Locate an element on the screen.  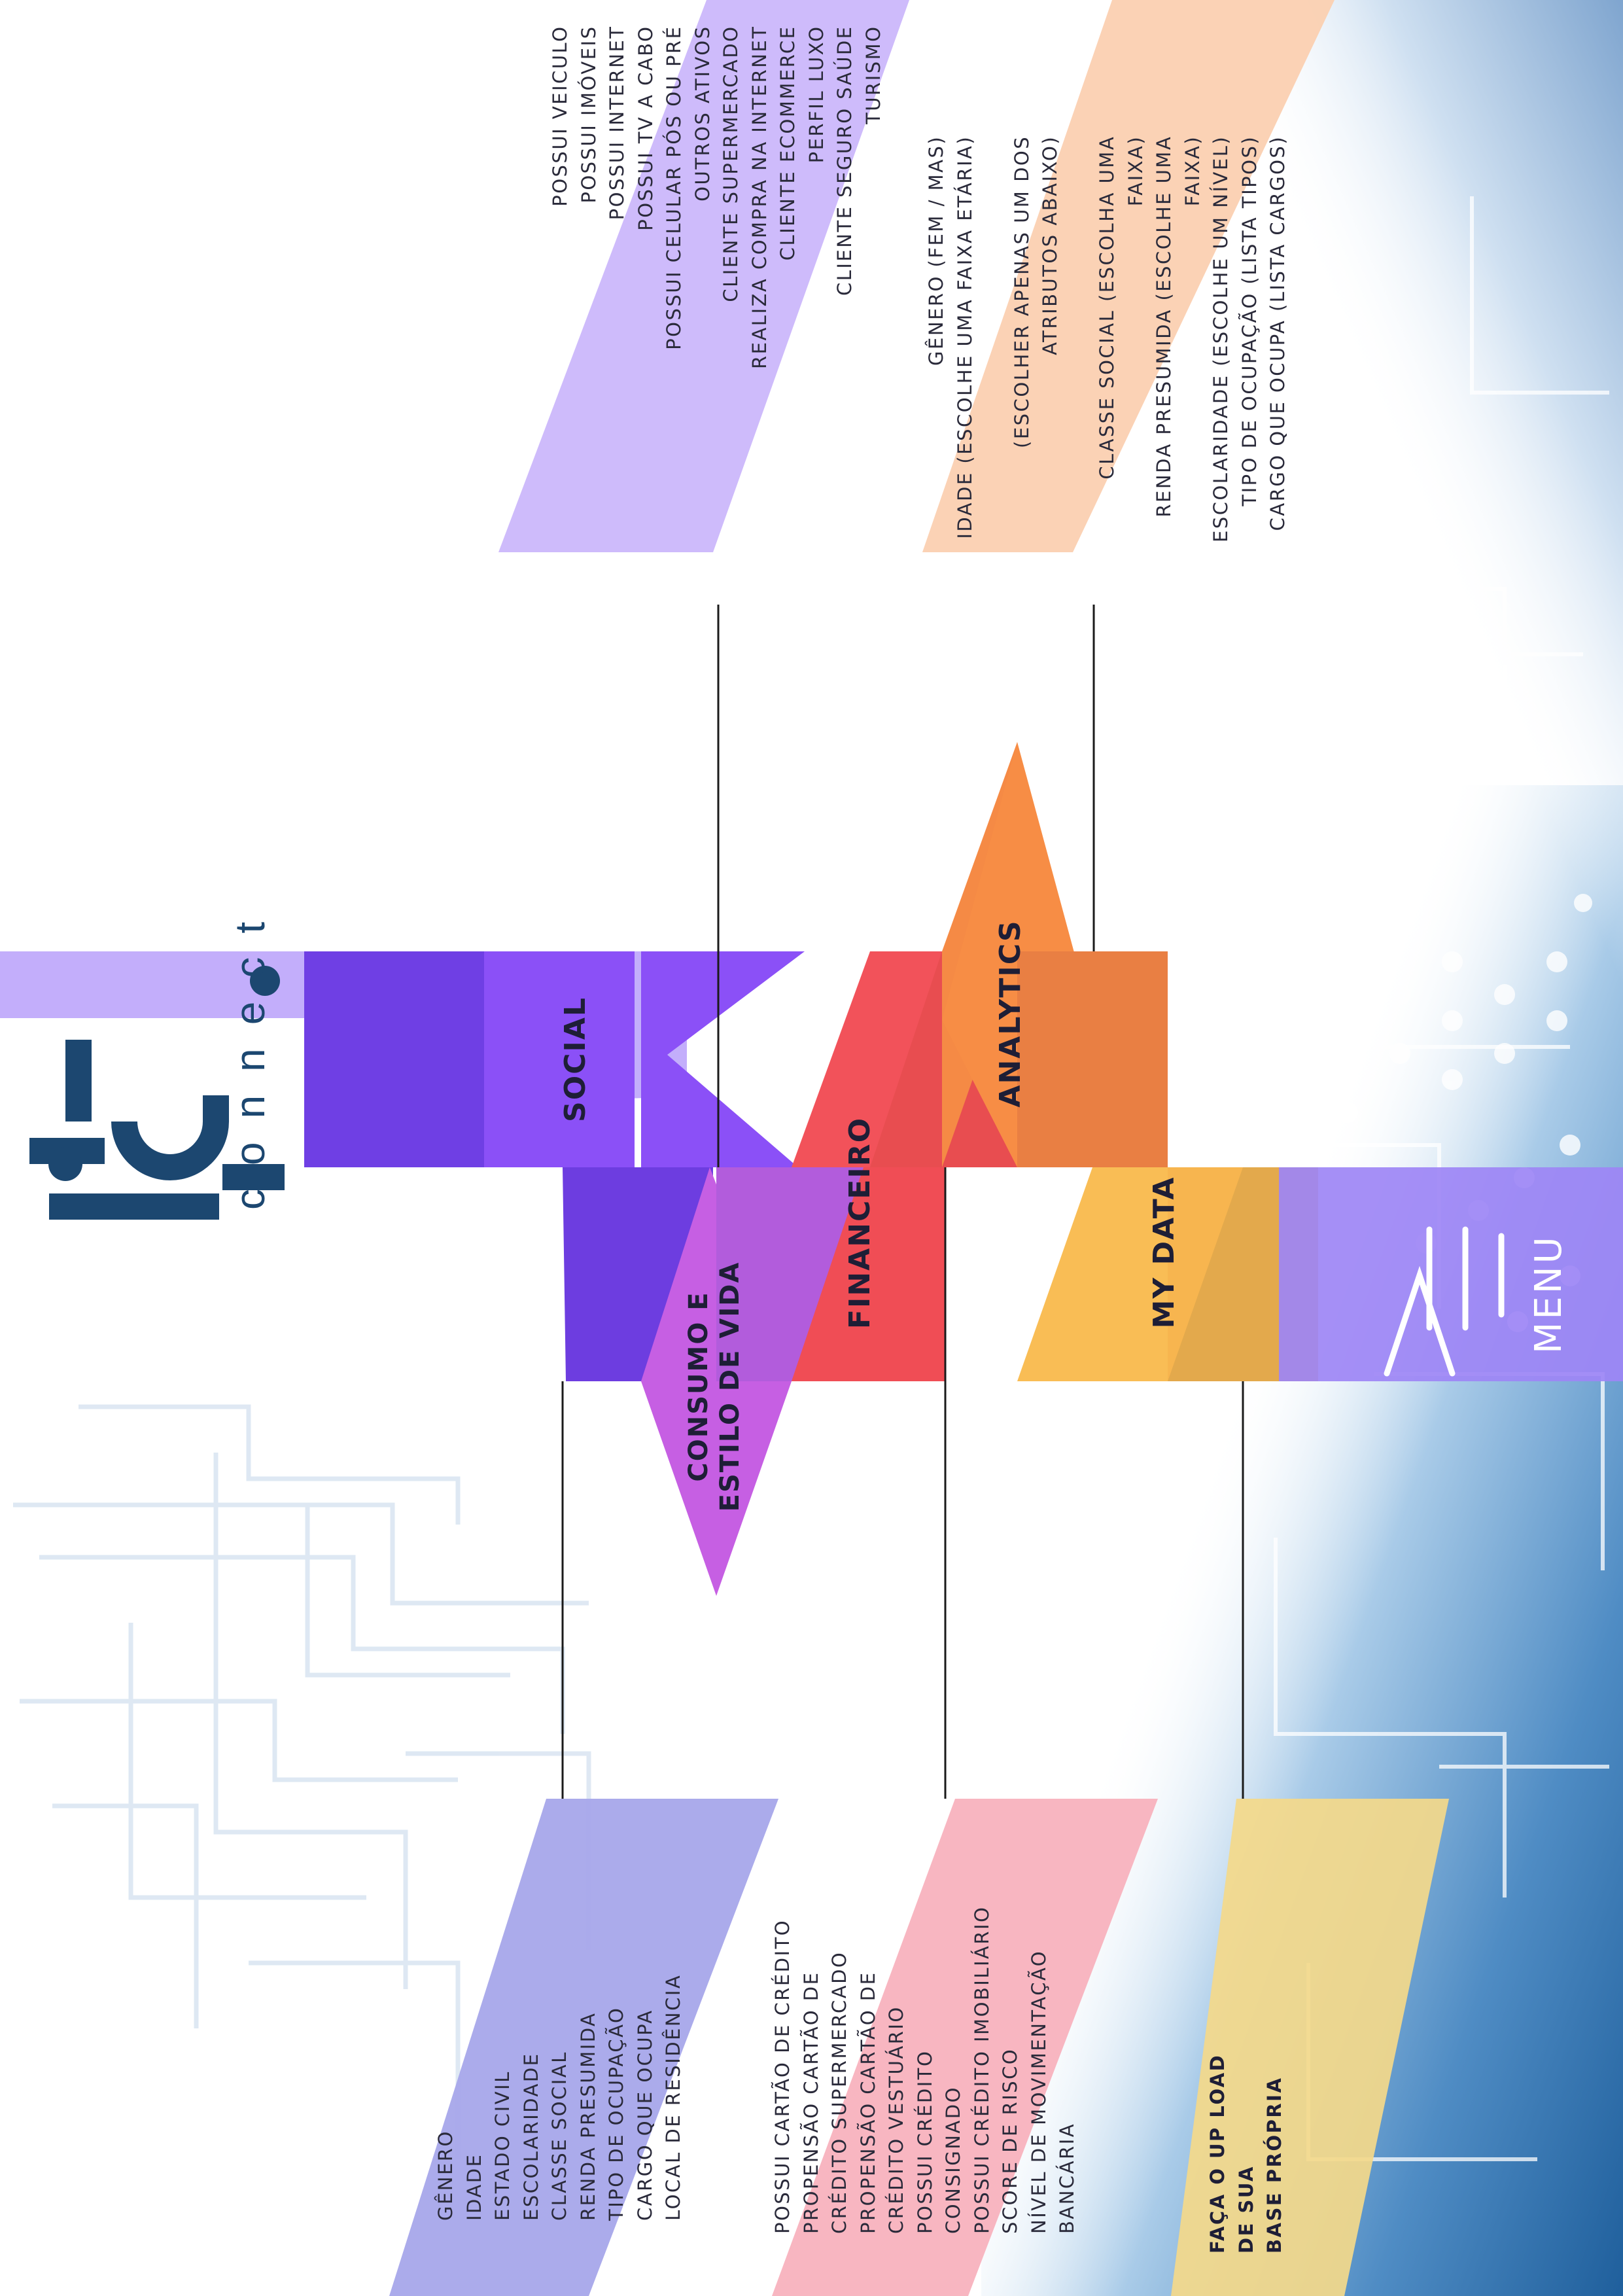
segment-label-consumo-2: ESTILO DE VIDA is located at coordinates (730, 1386).